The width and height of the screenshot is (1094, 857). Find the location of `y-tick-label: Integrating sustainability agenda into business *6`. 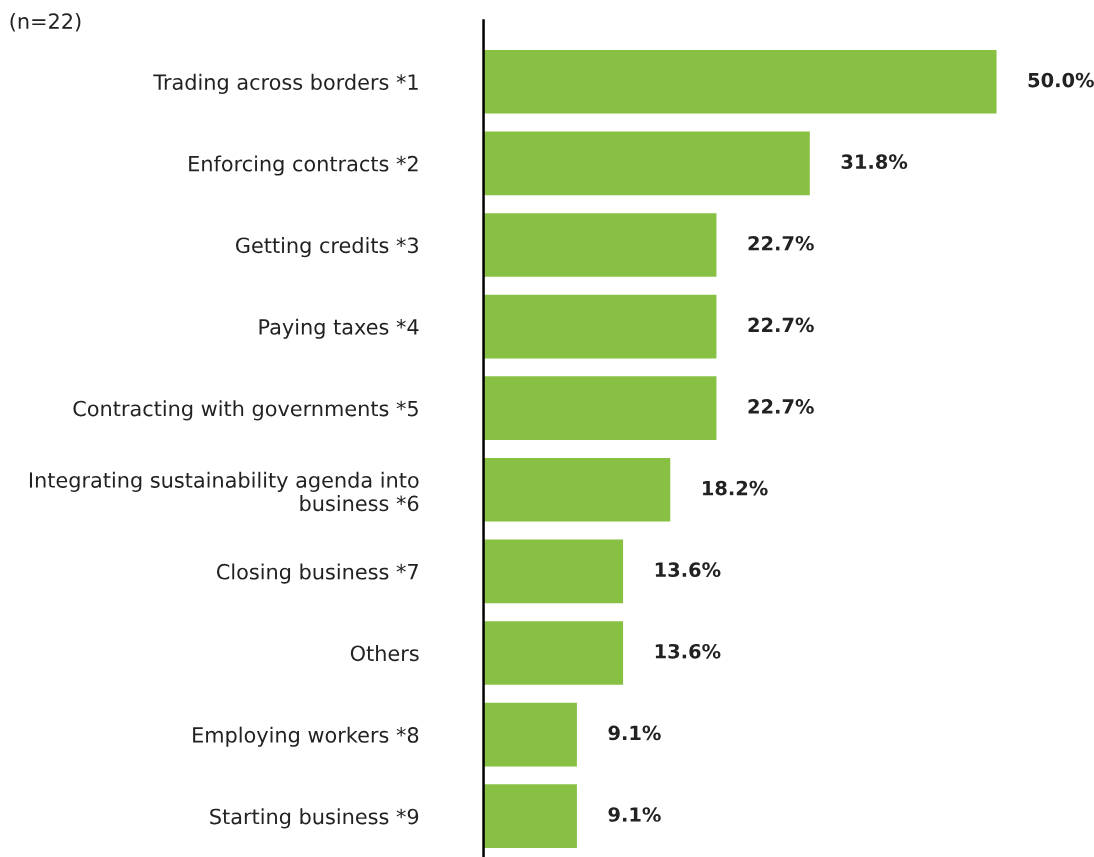

y-tick-label: Integrating sustainability agenda into business *6 is located at coordinates (224, 491).